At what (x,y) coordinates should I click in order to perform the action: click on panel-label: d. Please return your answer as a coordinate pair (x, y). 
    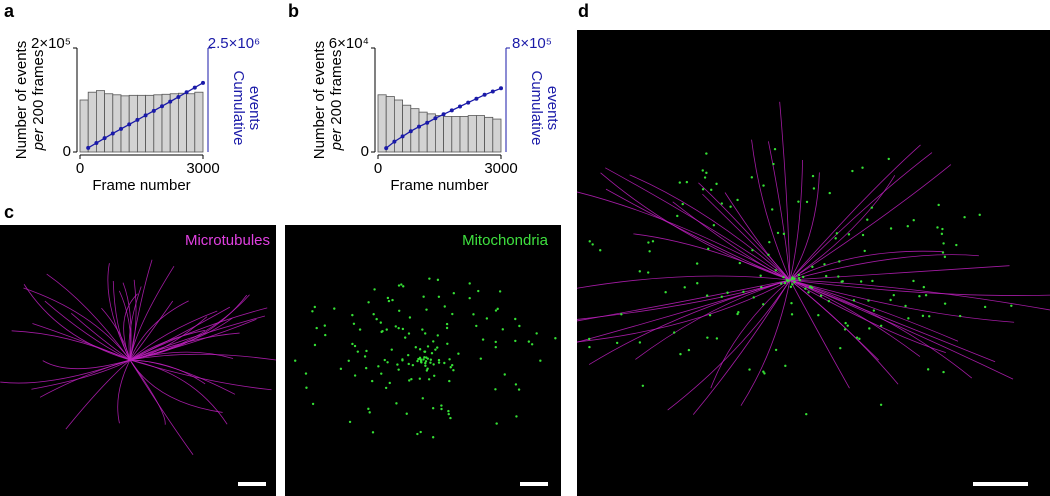
    Looking at the image, I should click on (583, 11).